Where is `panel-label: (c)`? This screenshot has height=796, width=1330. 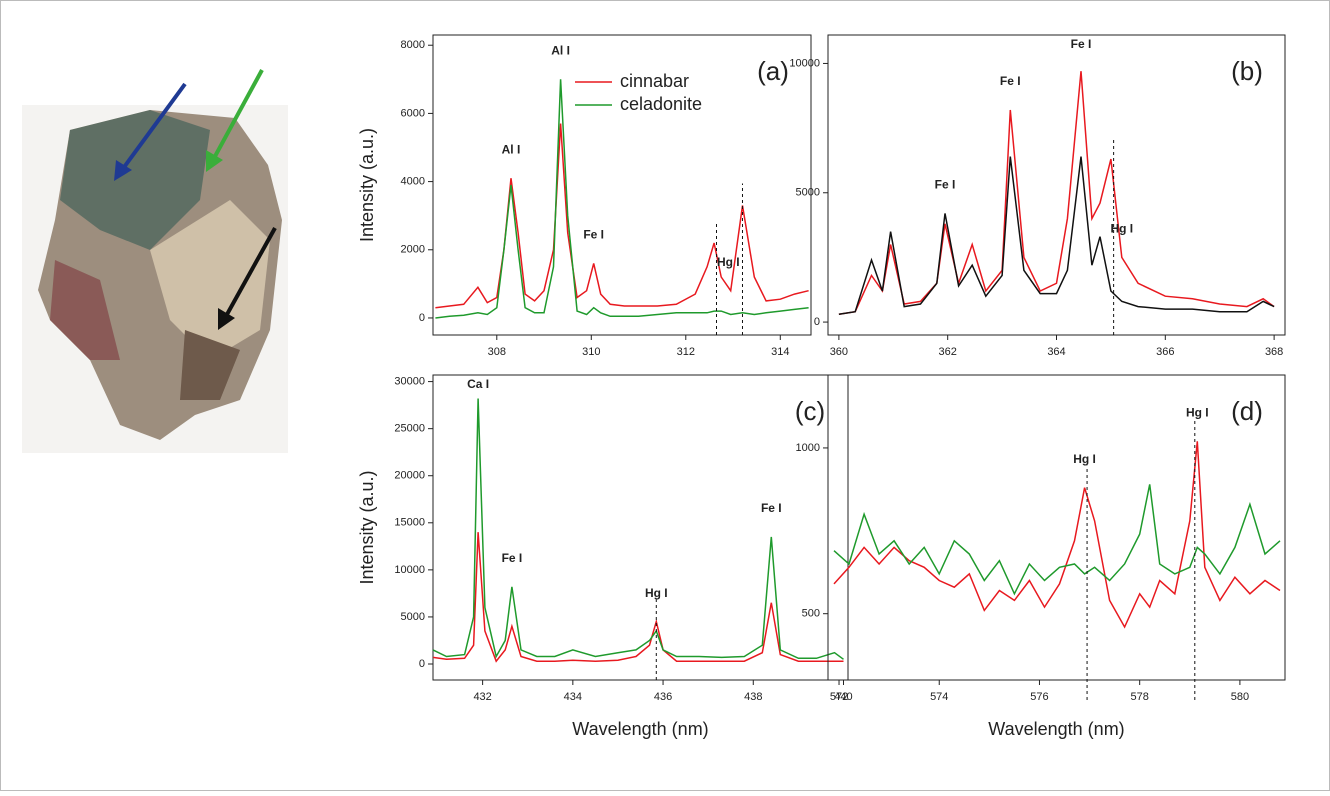 panel-label: (c) is located at coordinates (810, 411).